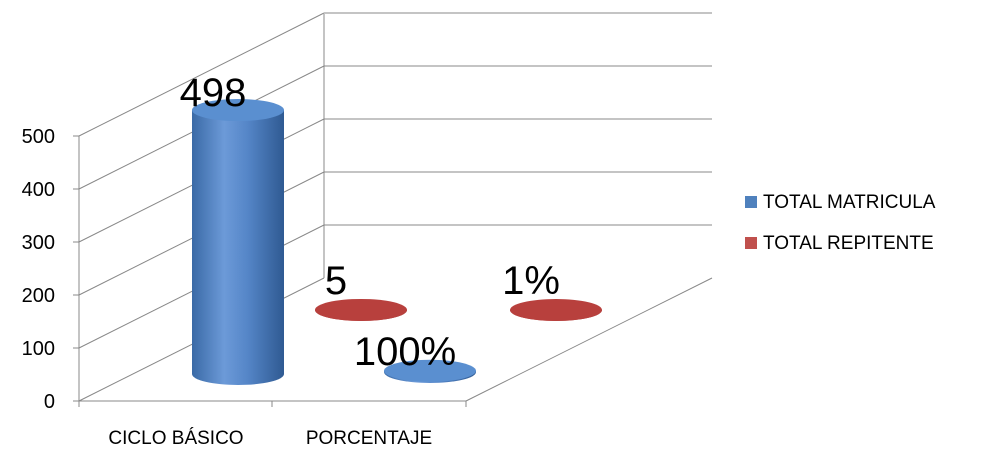 The width and height of the screenshot is (986, 450). Describe the element at coordinates (270, 438) in the screenshot. I see `x-axis-categories: CICLO BÁSICO PORCENTAJE` at that location.